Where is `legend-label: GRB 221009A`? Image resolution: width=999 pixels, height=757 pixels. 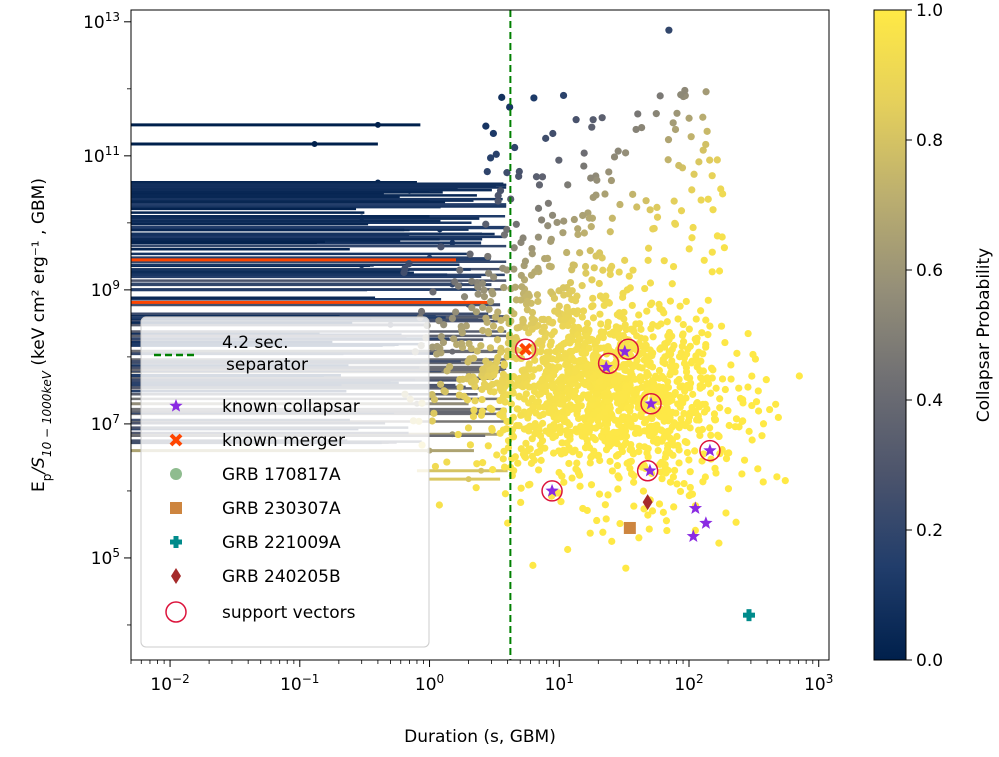 legend-label: GRB 221009A is located at coordinates (281, 543).